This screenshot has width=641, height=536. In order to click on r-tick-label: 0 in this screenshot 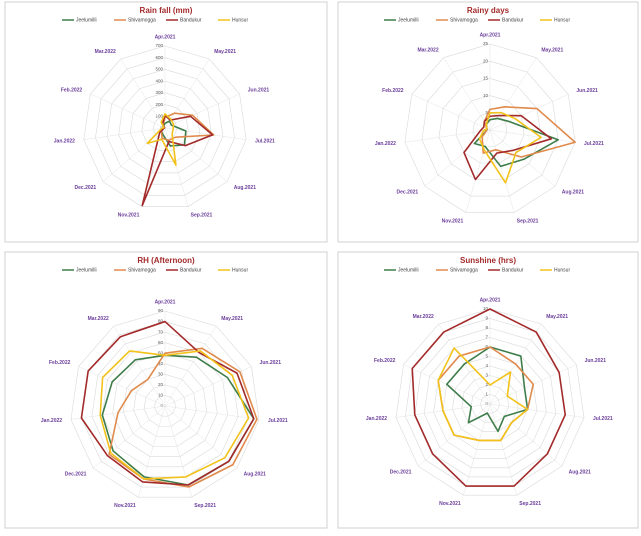, I will do `click(486, 403)`.